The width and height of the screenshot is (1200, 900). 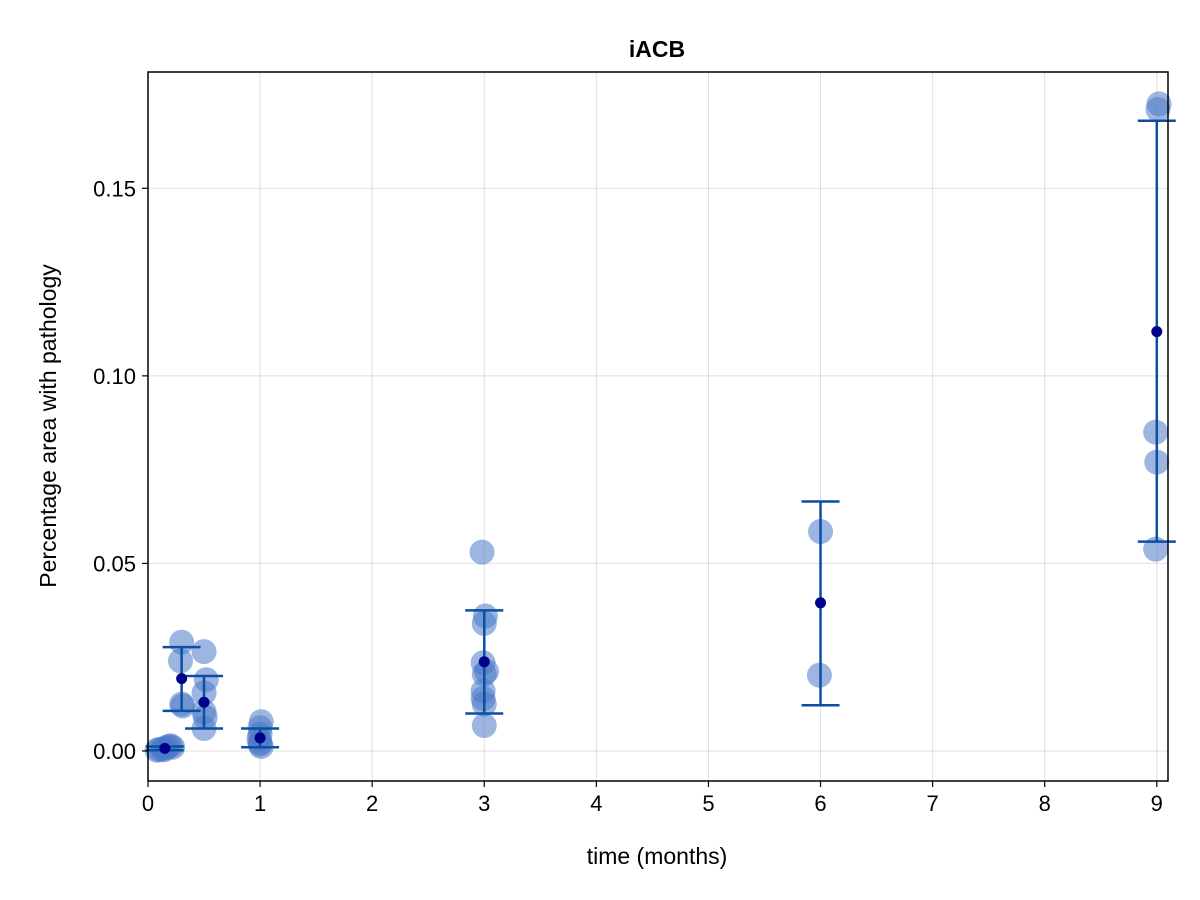 What do you see at coordinates (120, 470) in the screenshot?
I see `y-axis: 0.00 0.05 0.10 0.15` at bounding box center [120, 470].